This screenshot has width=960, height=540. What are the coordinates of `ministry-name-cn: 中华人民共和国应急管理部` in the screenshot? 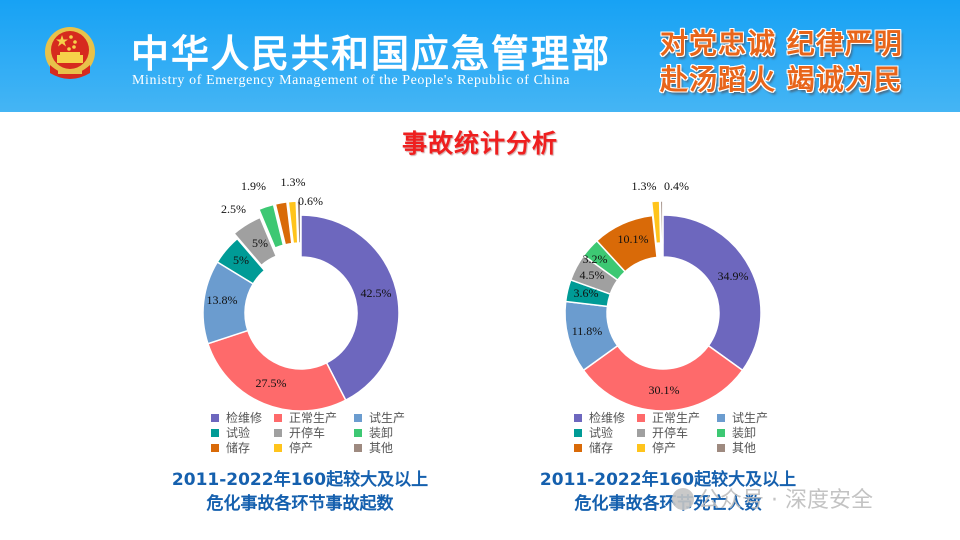 It's located at (371, 54).